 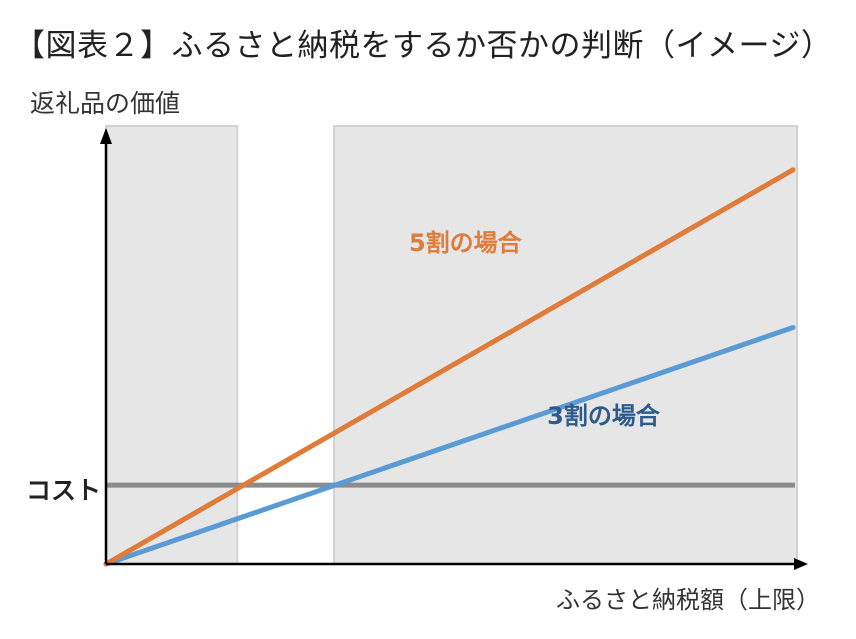 What do you see at coordinates (423, 46) in the screenshot?
I see `chart-title: 【図表２】ふるさと納税をするか否かの判断（イメージ）` at bounding box center [423, 46].